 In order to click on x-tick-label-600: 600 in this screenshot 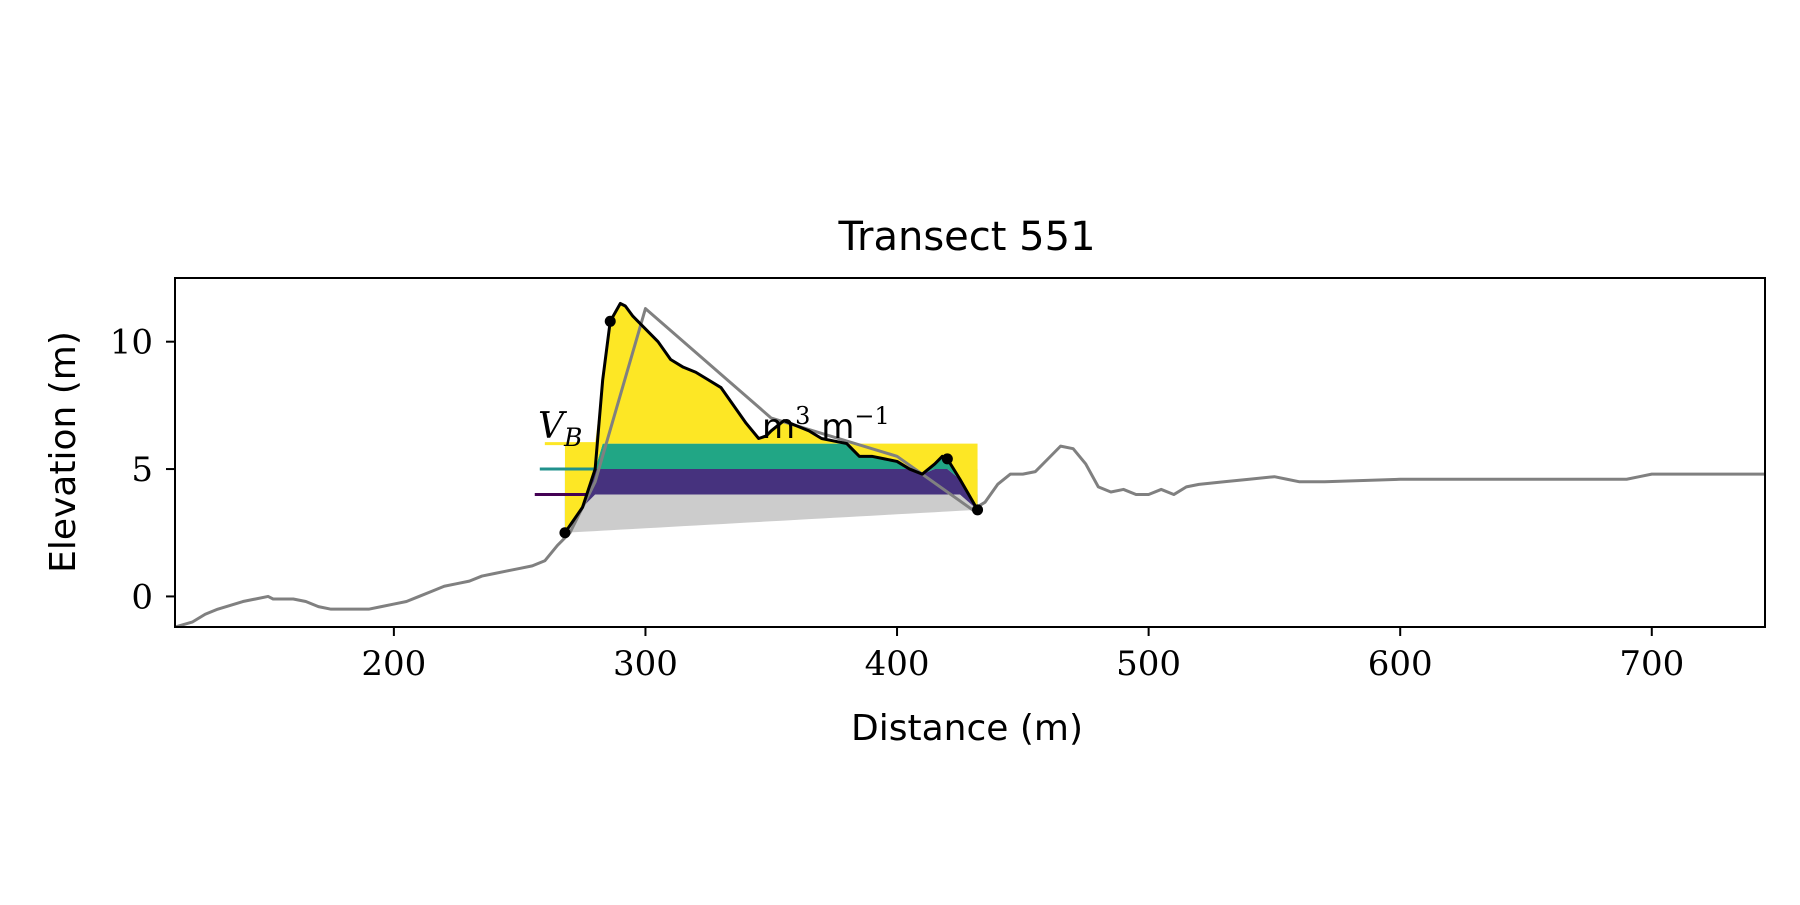, I will do `click(1400, 664)`.